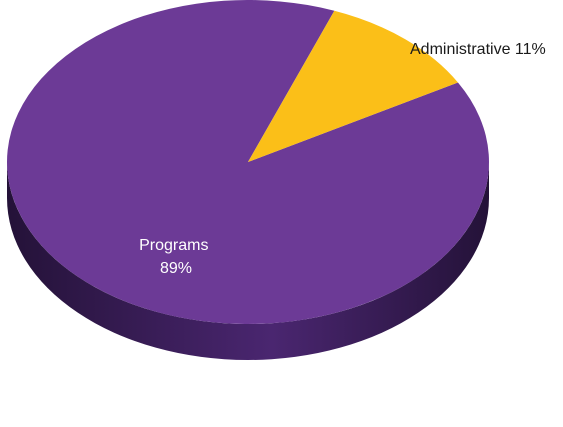 Image resolution: width=563 pixels, height=427 pixels. I want to click on label-administrative: Administrative 11%, so click(478, 49).